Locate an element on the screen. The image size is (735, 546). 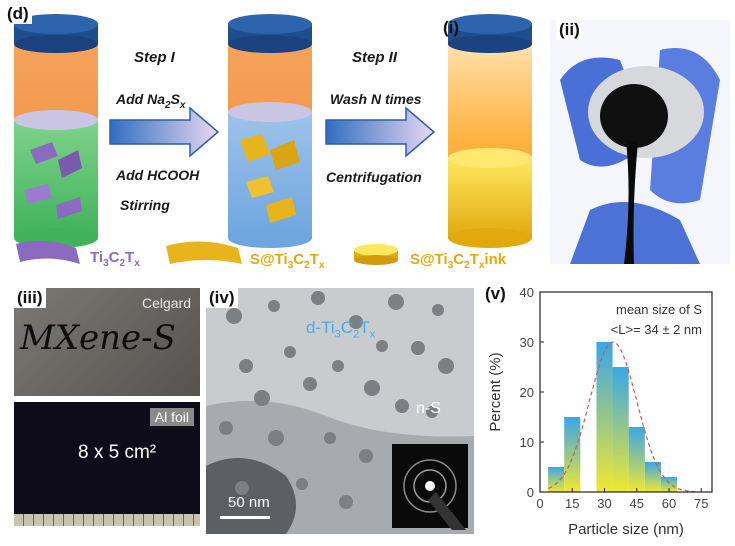
step1-line1: Add Na2Sx is located at coordinates (150, 101).